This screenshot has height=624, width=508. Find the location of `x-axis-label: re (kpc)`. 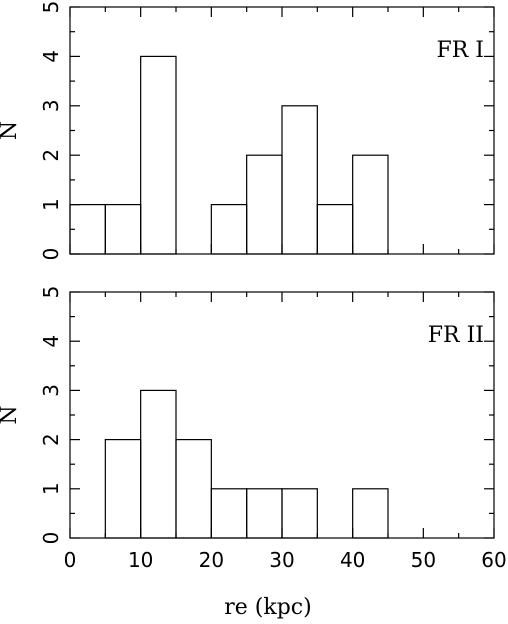

x-axis-label: re (kpc) is located at coordinates (267, 607).